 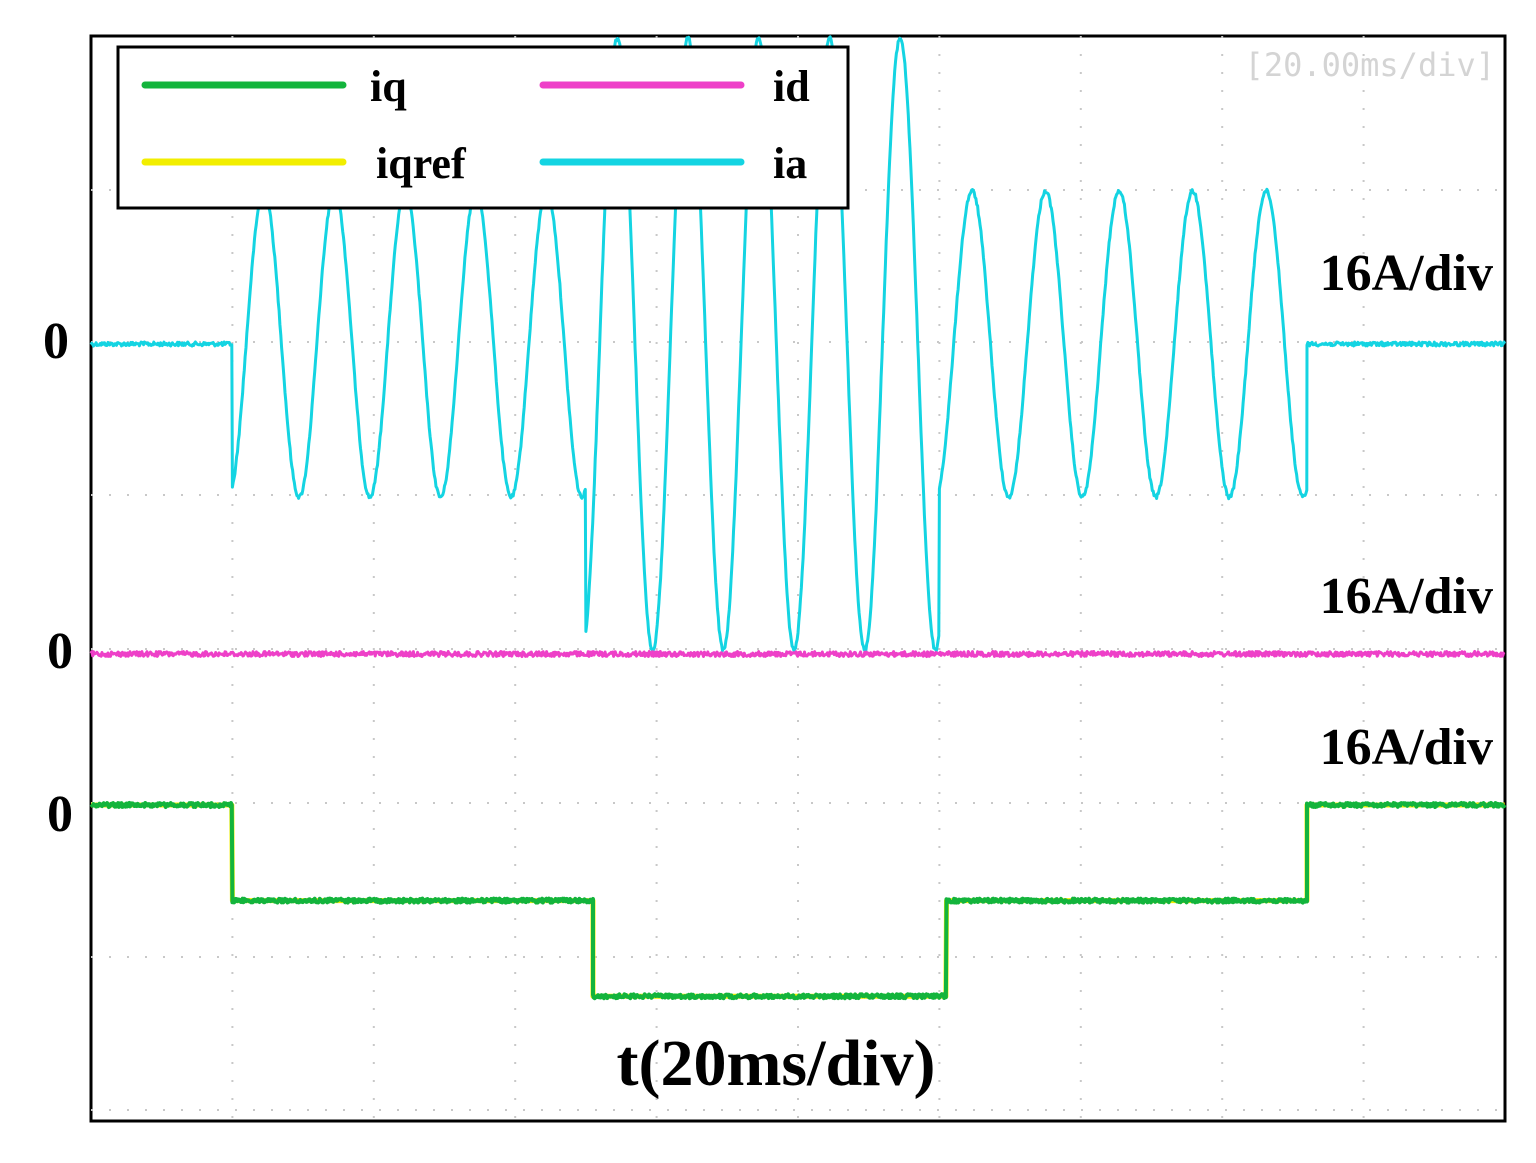 I want to click on zero-label-iq: 0, so click(x=60, y=814).